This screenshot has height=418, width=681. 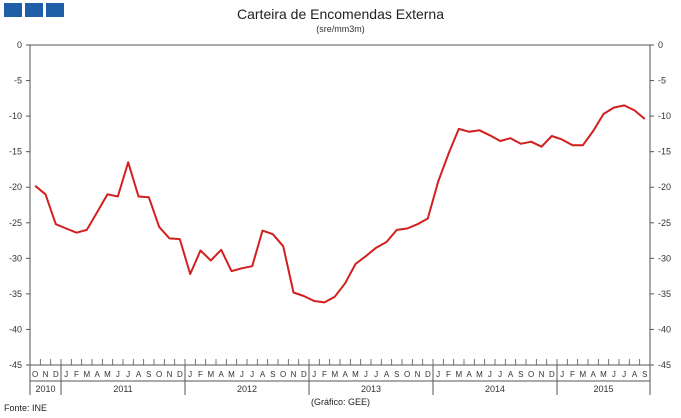 What do you see at coordinates (18, 81) in the screenshot?
I see `y-tick-label-left: -5` at bounding box center [18, 81].